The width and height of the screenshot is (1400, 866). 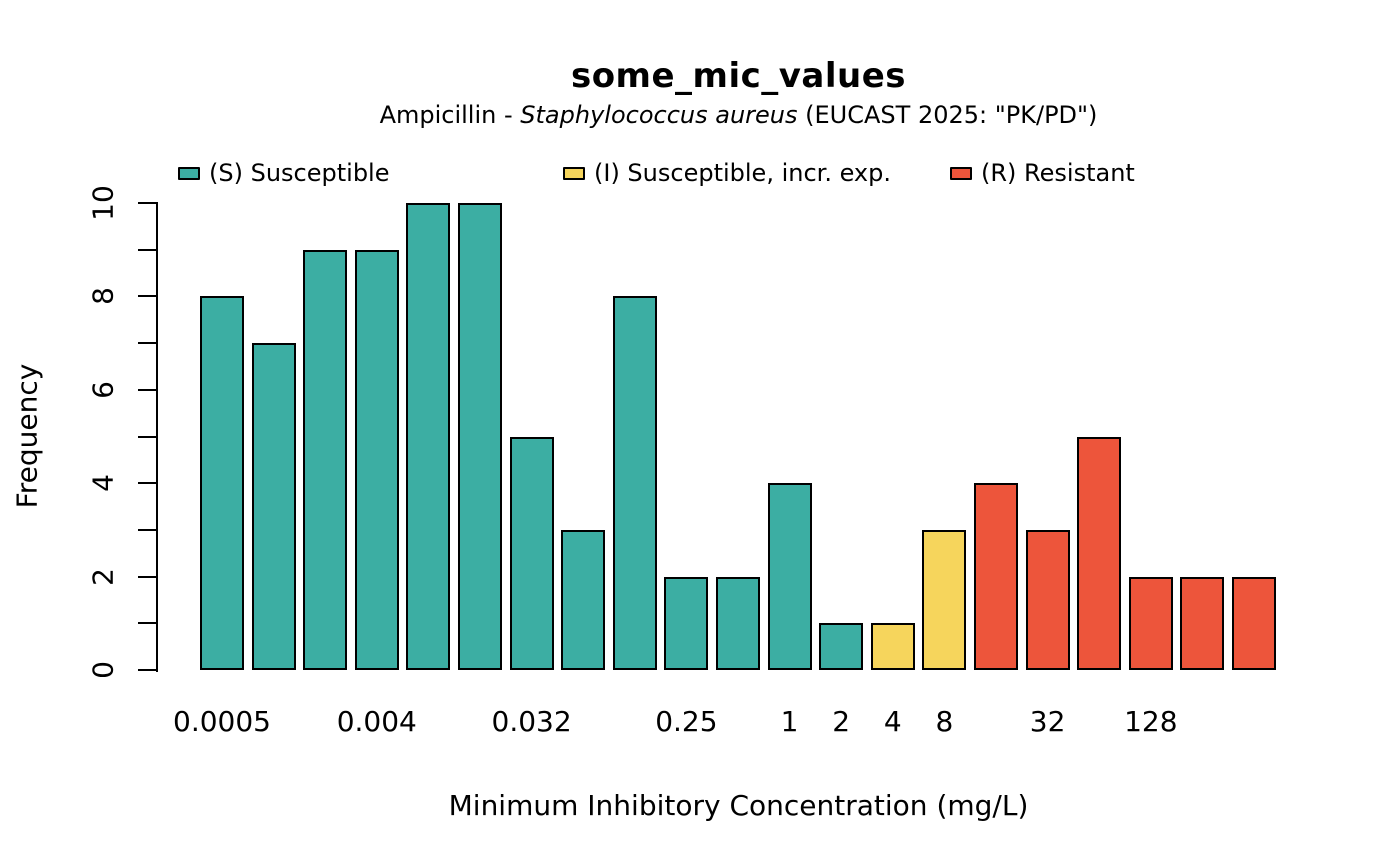 I want to click on subtitle-prefix: Ampicillin -, so click(x=450, y=115).